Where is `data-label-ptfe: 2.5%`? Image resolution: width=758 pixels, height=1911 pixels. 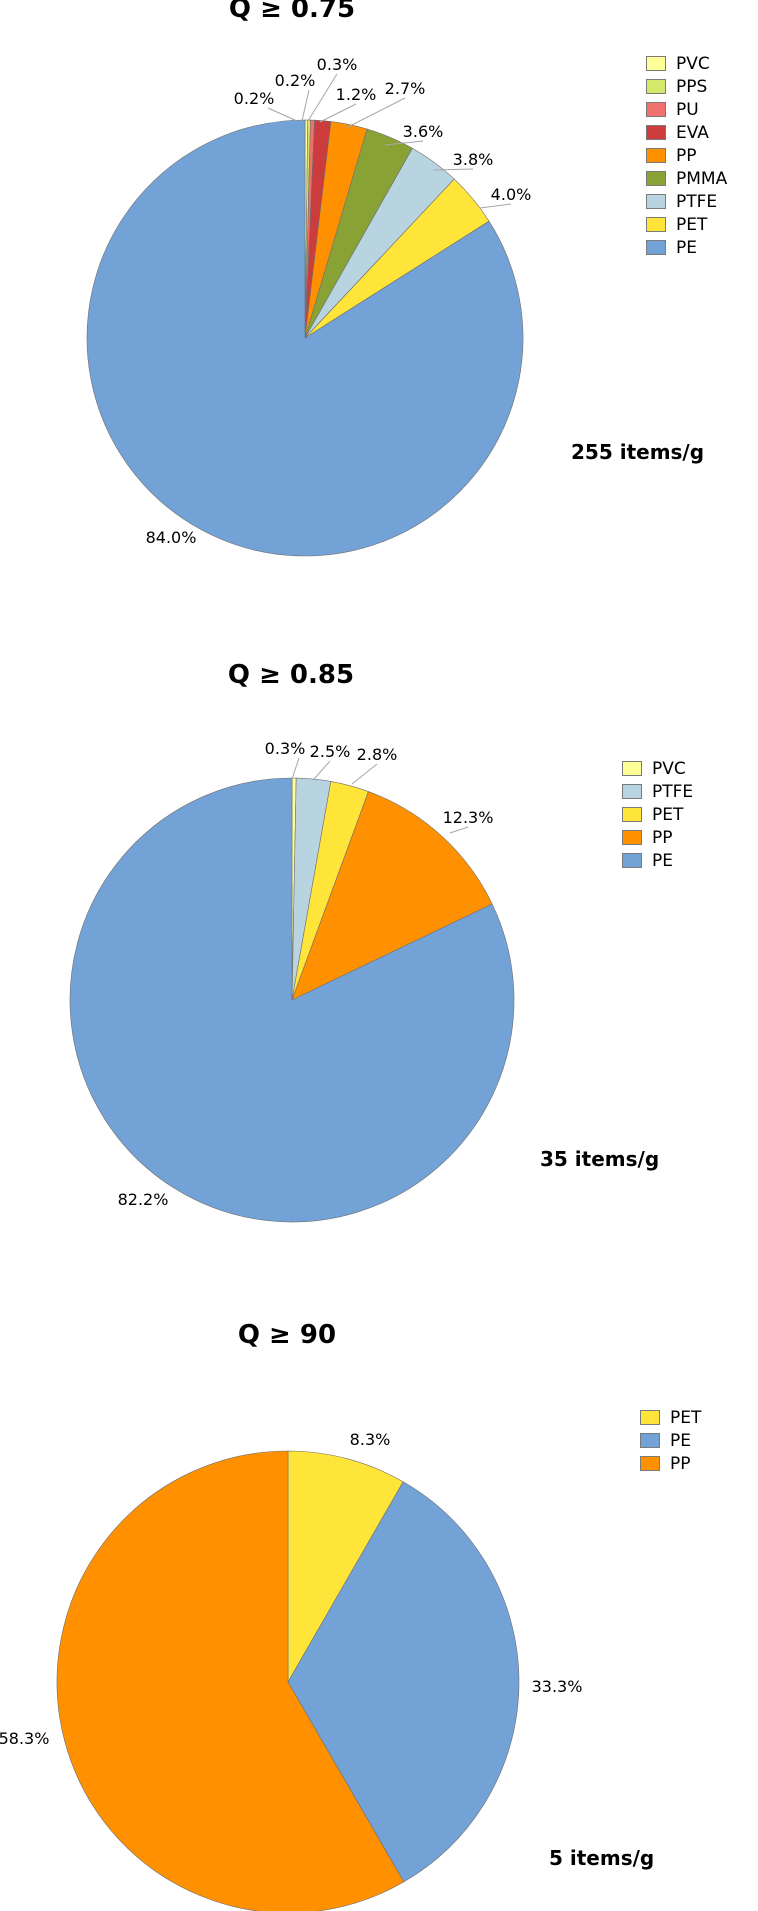
data-label-ptfe: 2.5% is located at coordinates (330, 751).